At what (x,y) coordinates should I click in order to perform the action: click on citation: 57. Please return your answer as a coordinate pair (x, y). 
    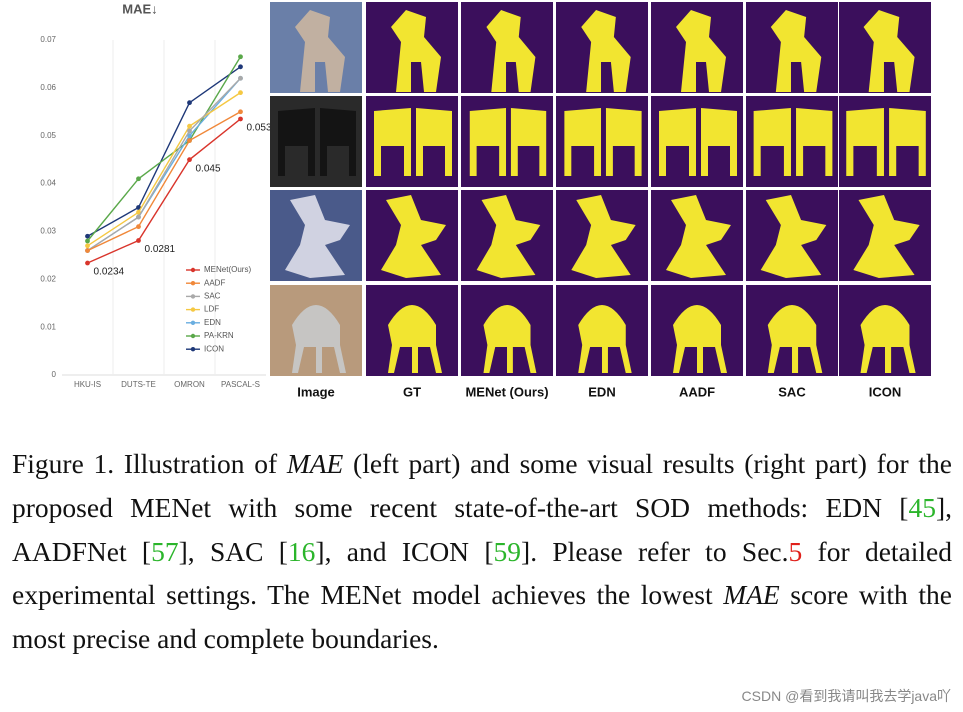
    Looking at the image, I should click on (165, 551).